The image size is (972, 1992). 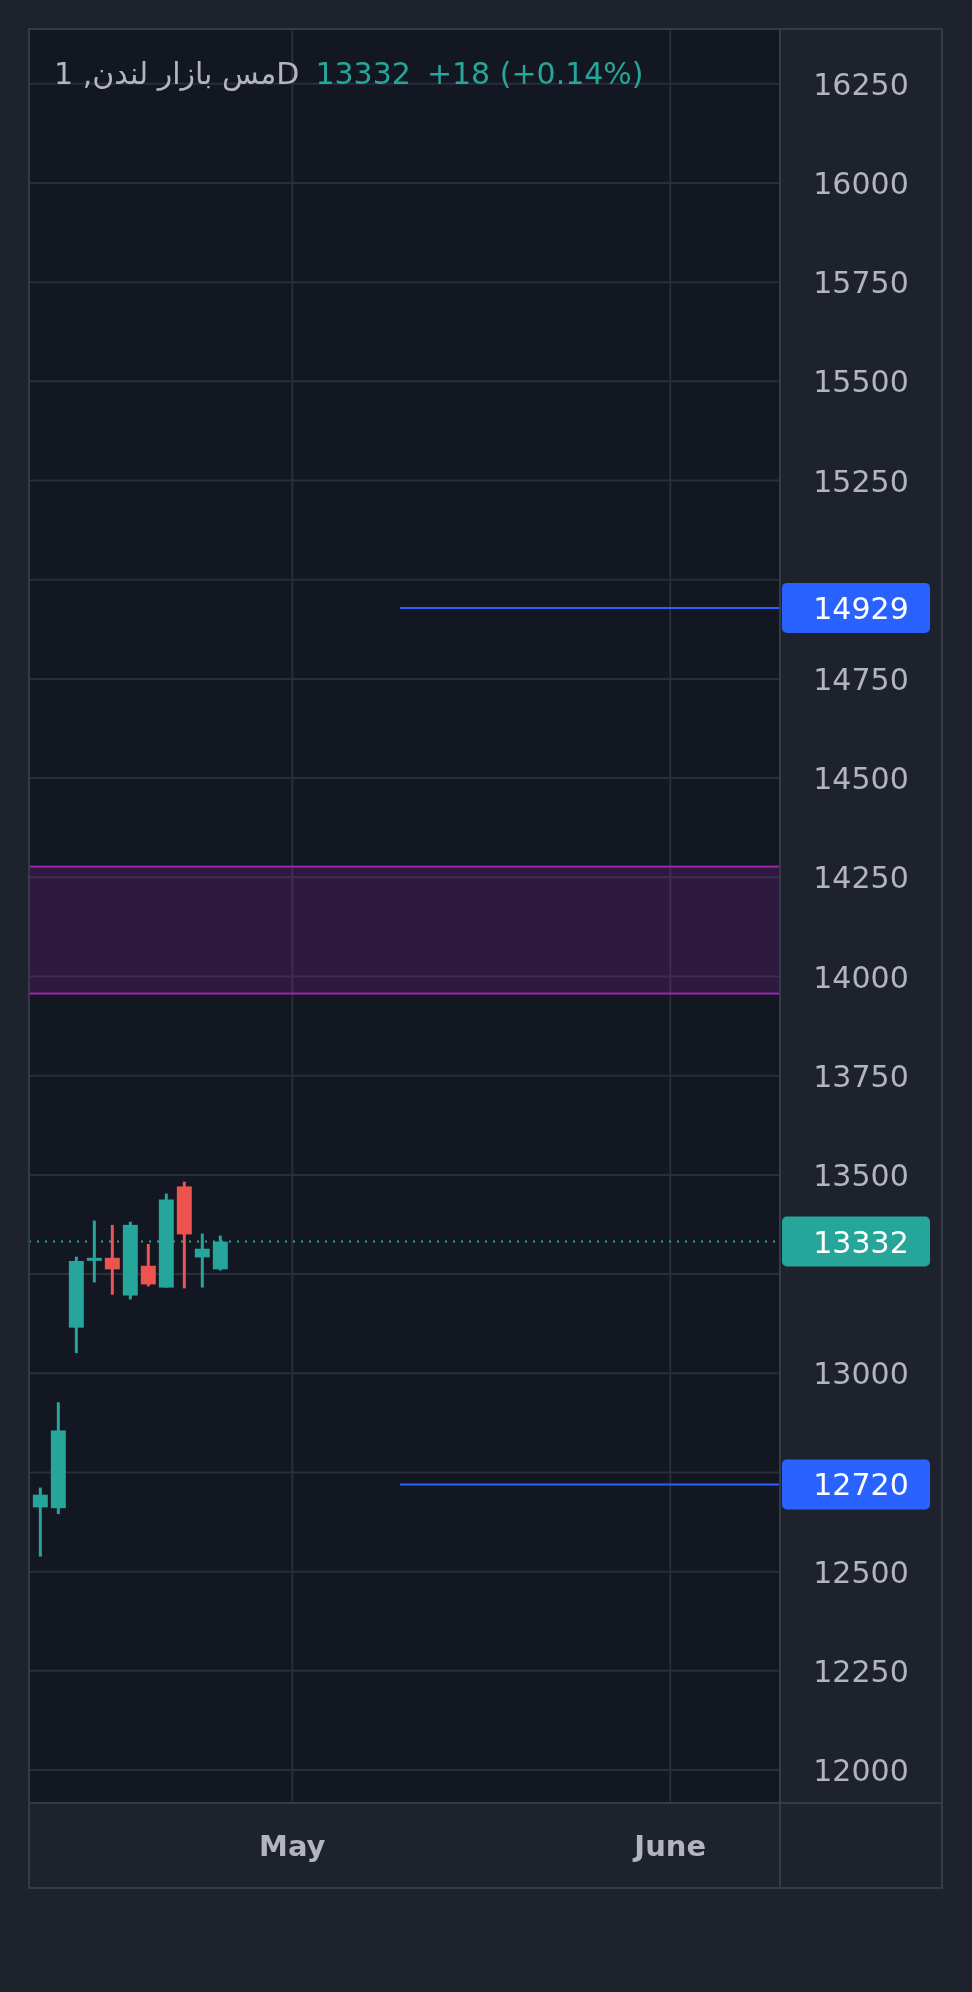 I want to click on annotation: +18 (+0.14%), so click(x=535, y=73).